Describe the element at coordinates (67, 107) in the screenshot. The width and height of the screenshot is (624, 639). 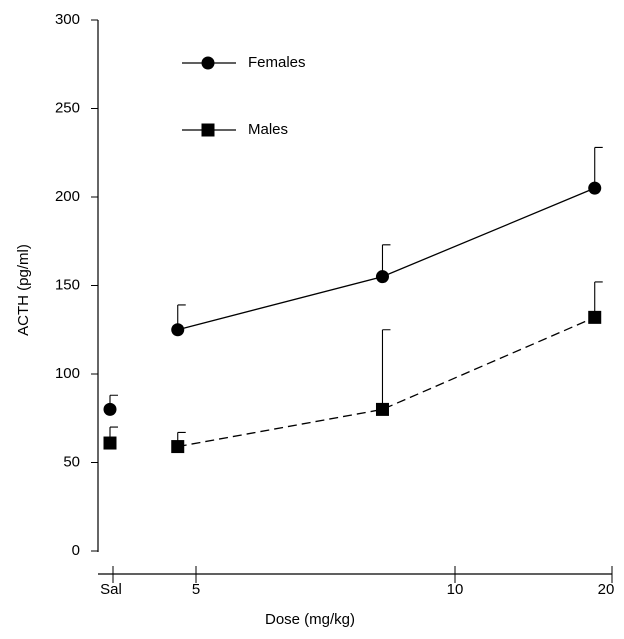
I see `y-tick-label: 250` at that location.